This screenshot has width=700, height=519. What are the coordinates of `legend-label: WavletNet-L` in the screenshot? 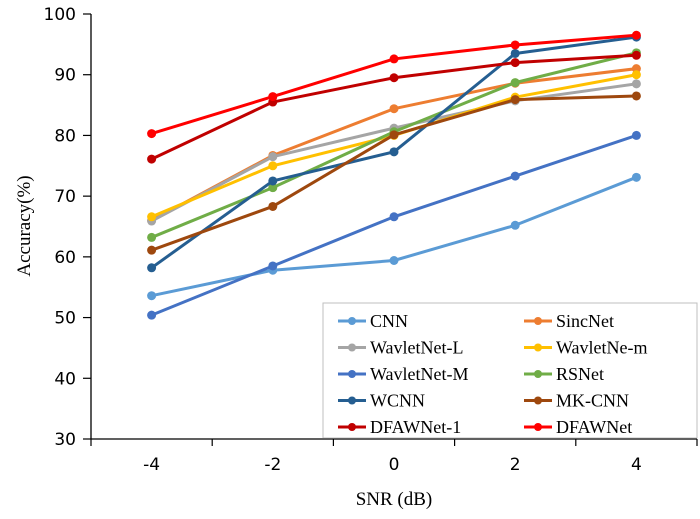 It's located at (417, 348).